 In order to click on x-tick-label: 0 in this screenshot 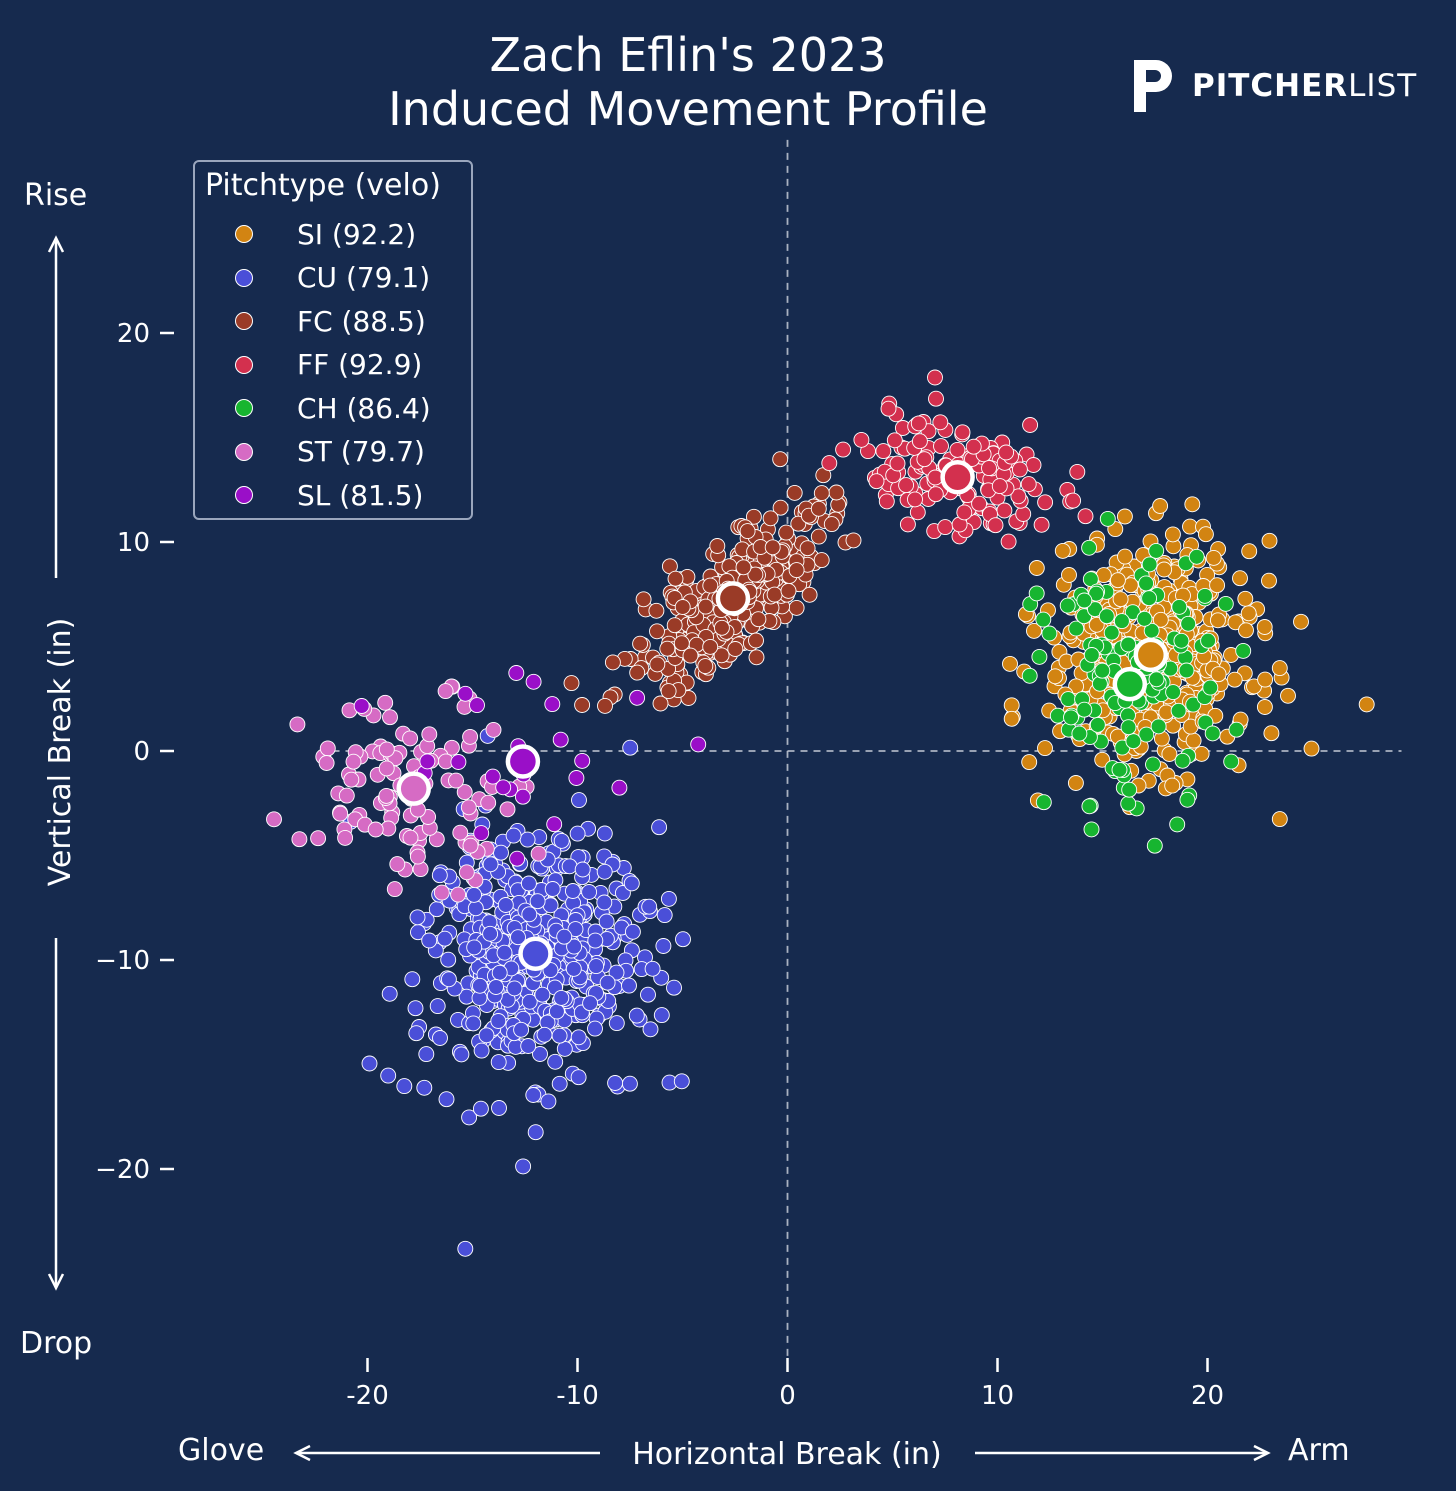, I will do `click(787, 1396)`.